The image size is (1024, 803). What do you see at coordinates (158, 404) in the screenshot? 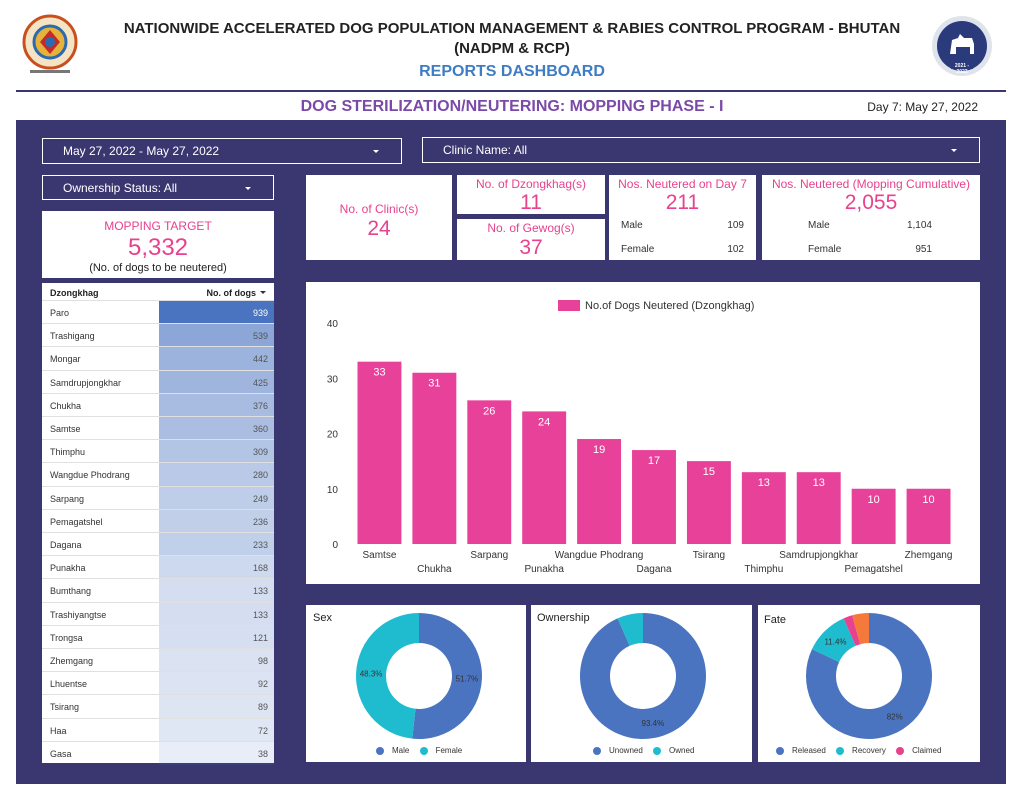
I see `table-row: Chukha 376` at bounding box center [158, 404].